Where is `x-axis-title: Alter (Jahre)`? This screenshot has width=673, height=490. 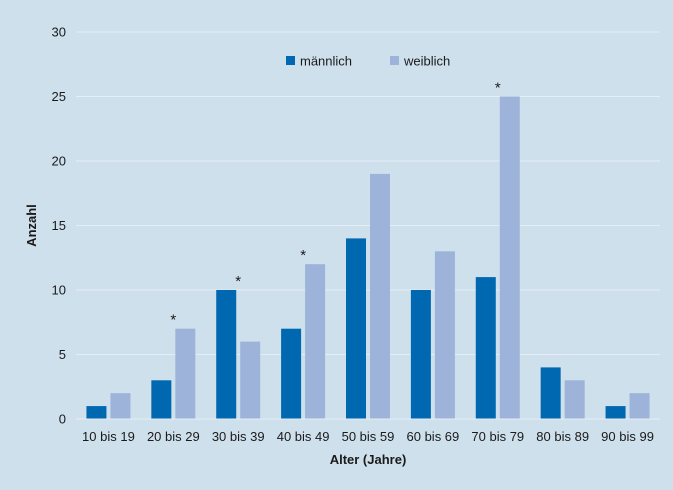
x-axis-title: Alter (Jahre) is located at coordinates (368, 459).